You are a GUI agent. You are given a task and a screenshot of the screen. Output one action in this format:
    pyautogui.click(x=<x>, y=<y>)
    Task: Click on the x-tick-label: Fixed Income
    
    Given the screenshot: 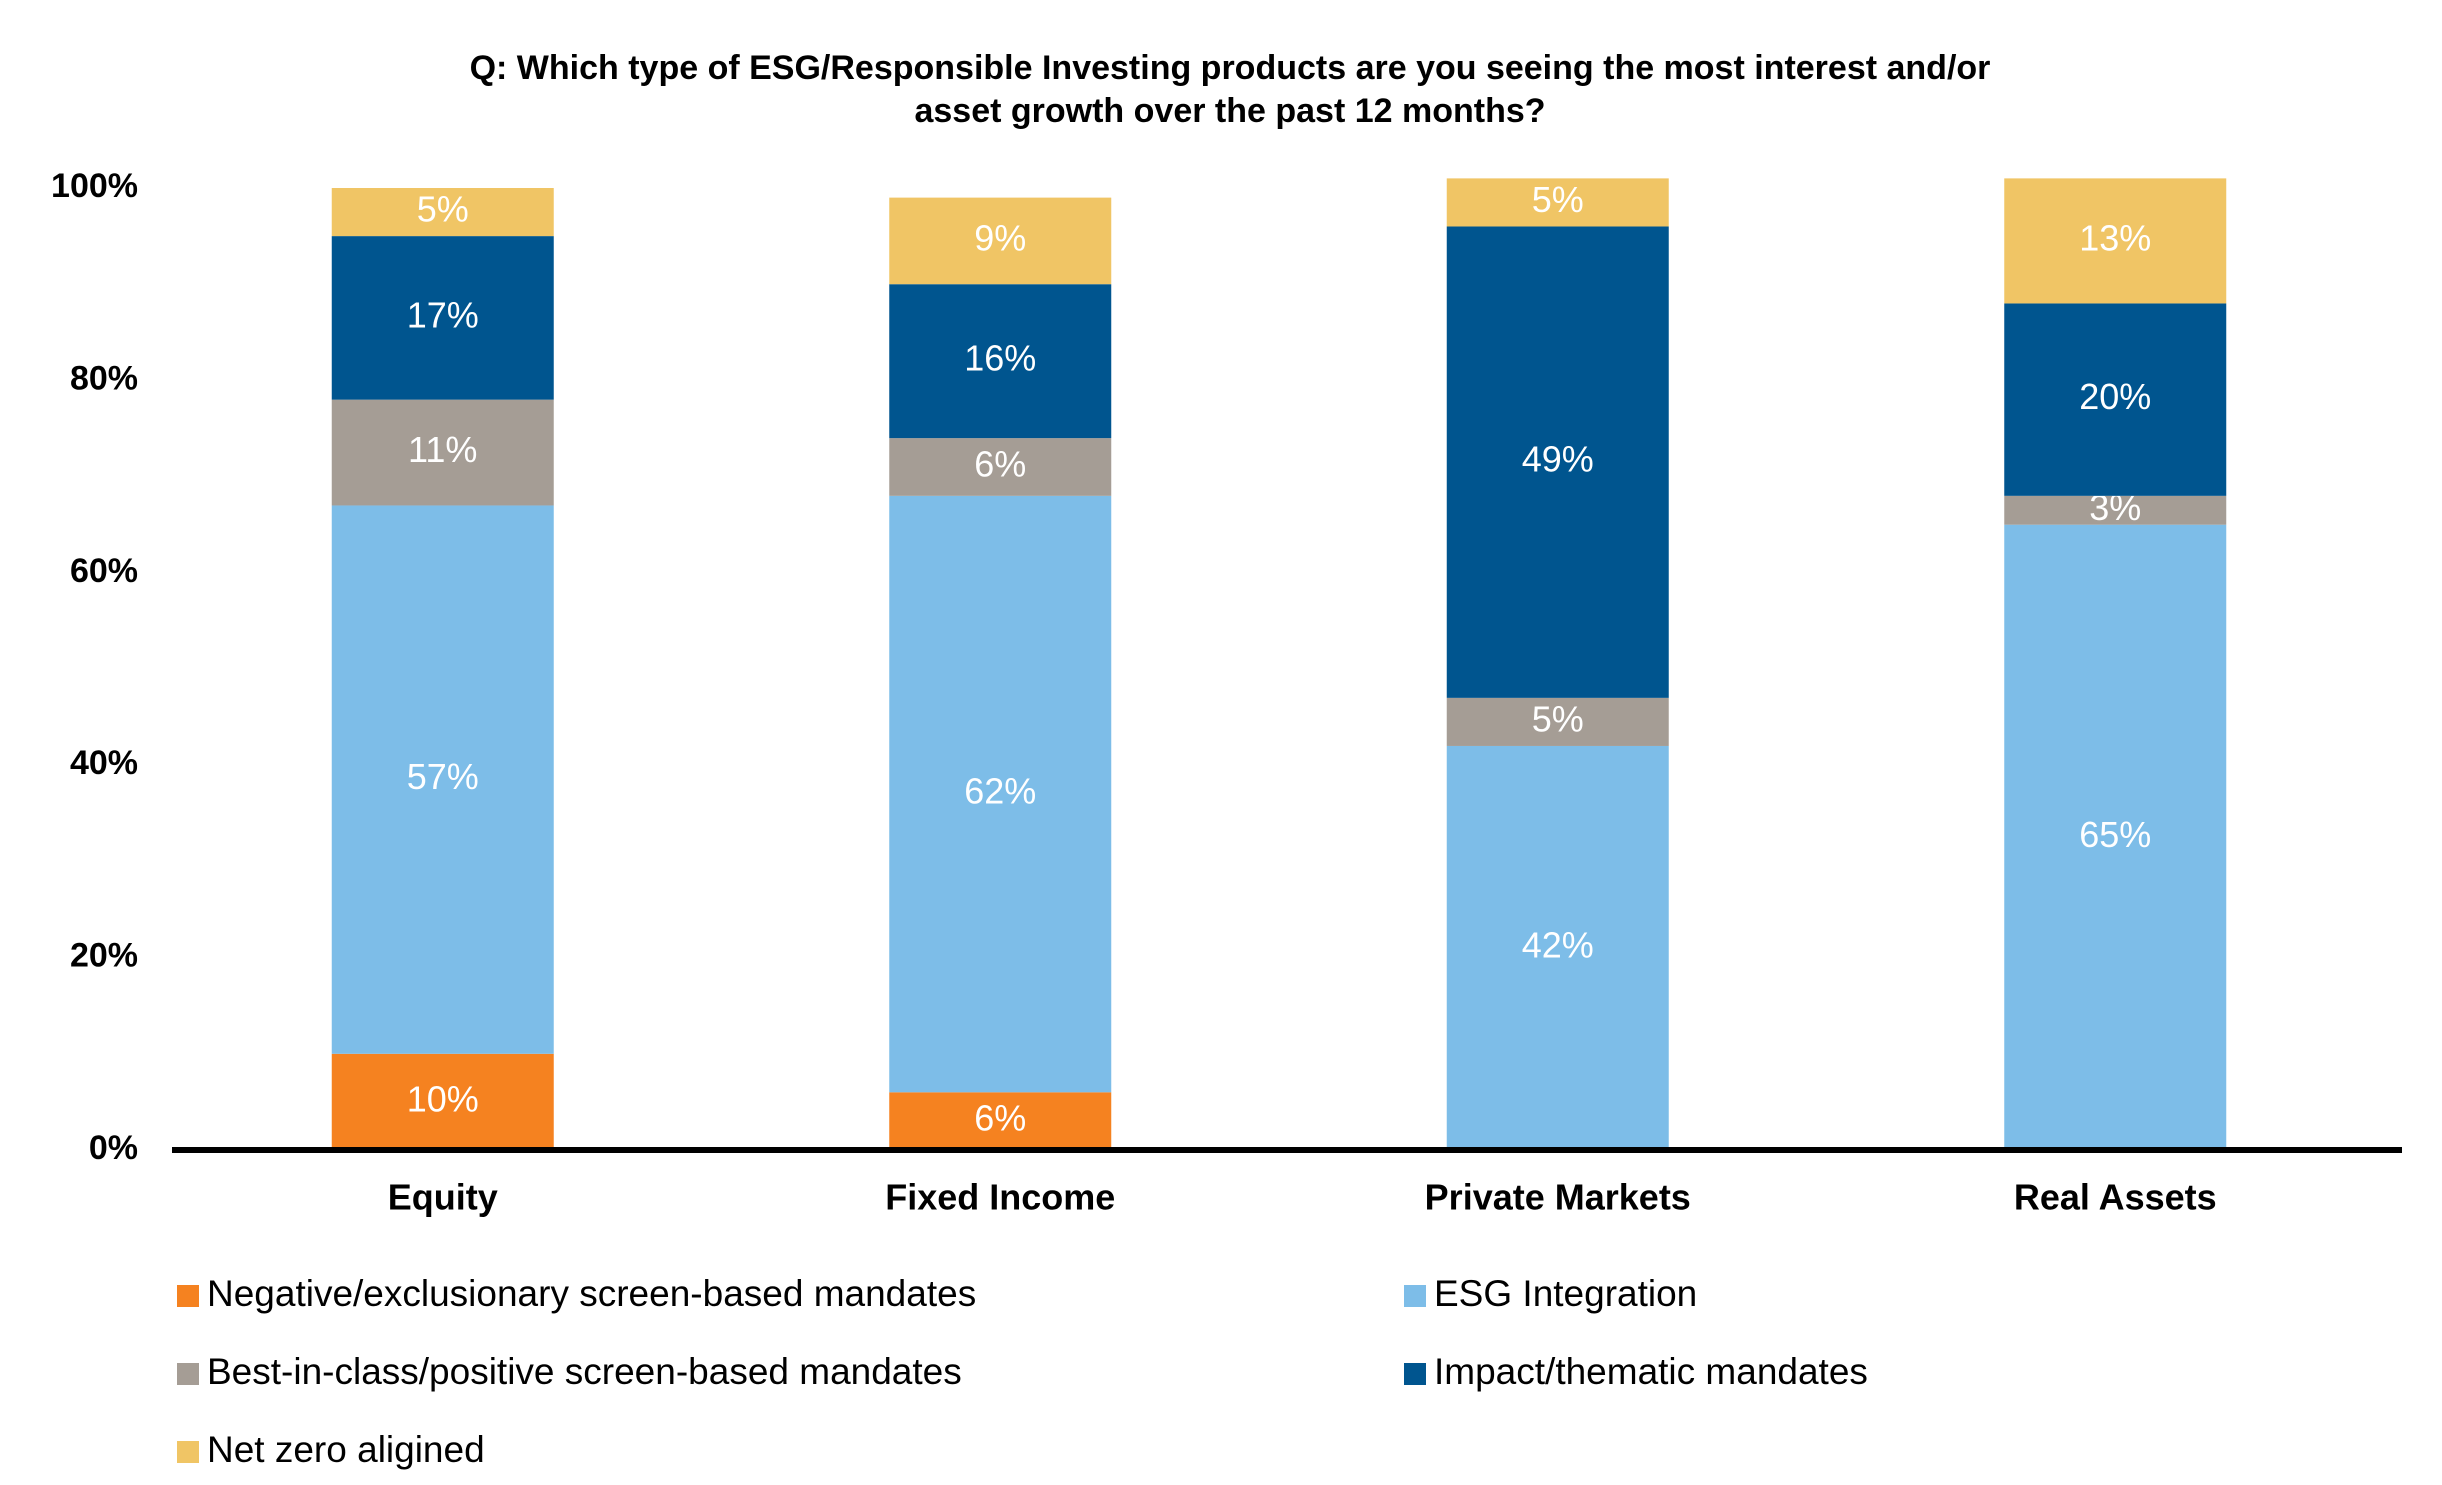 What is the action you would take?
    pyautogui.click(x=1000, y=1197)
    